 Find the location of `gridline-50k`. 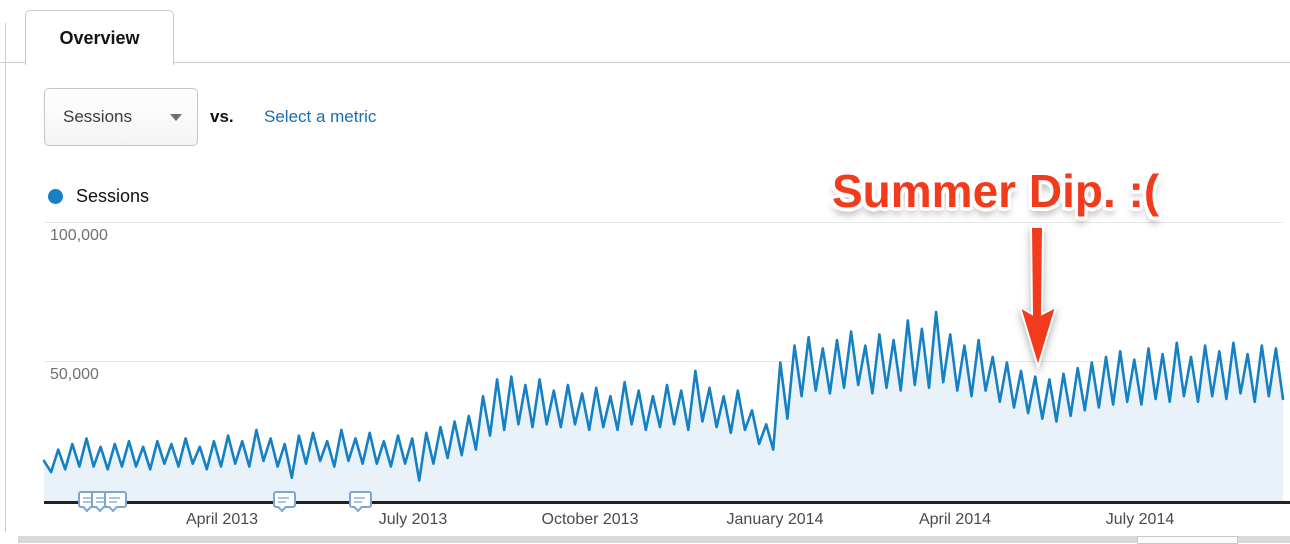

gridline-50k is located at coordinates (663, 361).